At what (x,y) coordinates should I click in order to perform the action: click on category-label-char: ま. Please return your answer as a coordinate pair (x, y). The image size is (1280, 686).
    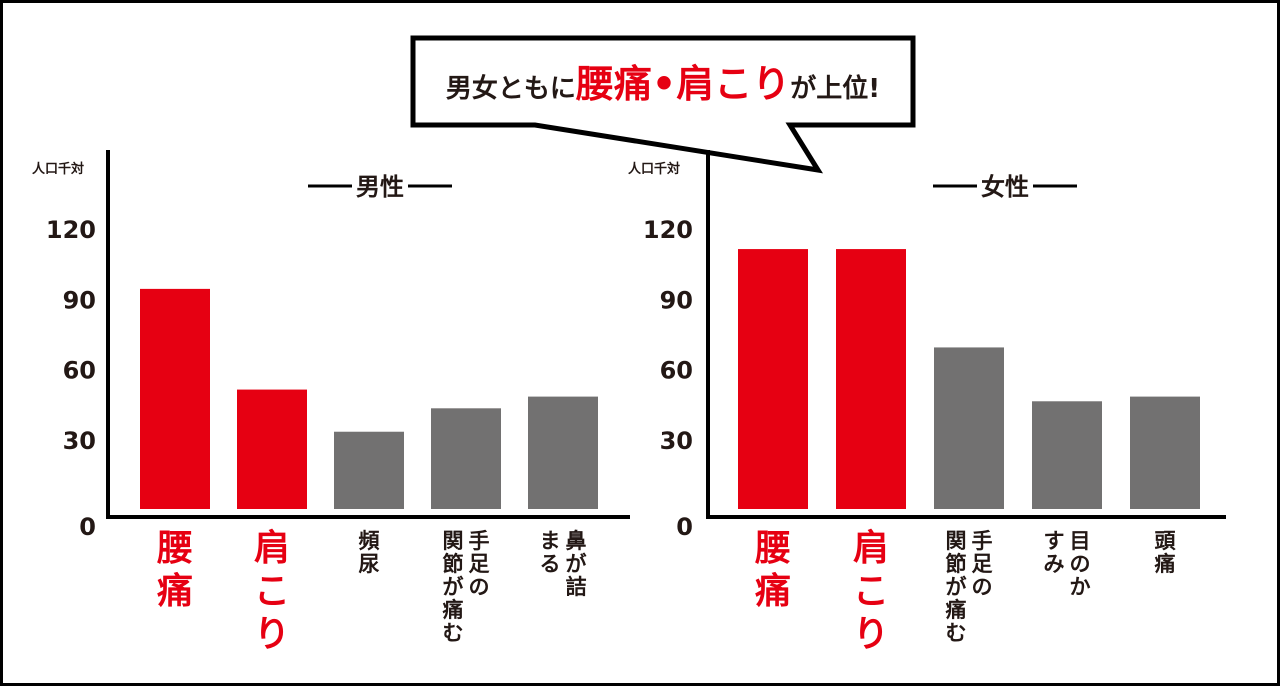
    Looking at the image, I should click on (550, 541).